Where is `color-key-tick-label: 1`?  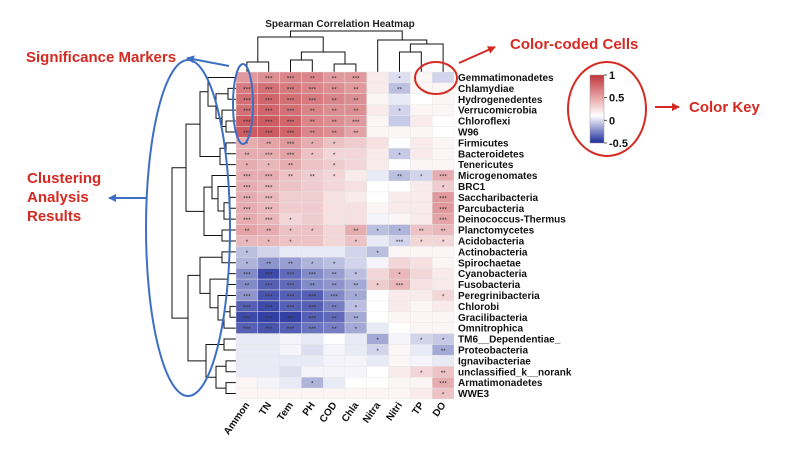
color-key-tick-label: 1 is located at coordinates (612, 76).